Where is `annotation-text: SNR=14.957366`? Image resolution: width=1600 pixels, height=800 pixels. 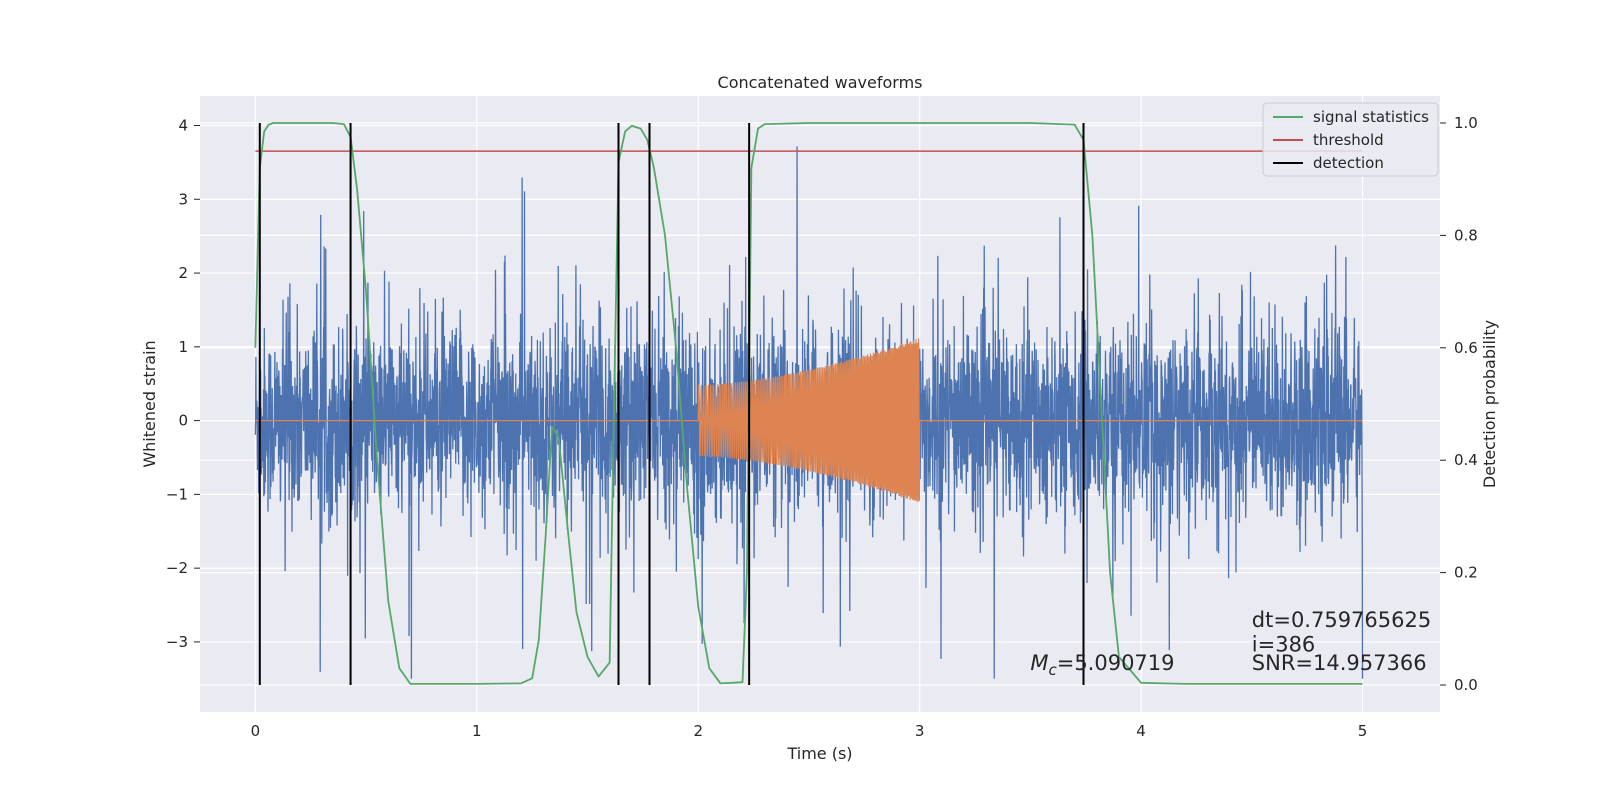 annotation-text: SNR=14.957366 is located at coordinates (1339, 663).